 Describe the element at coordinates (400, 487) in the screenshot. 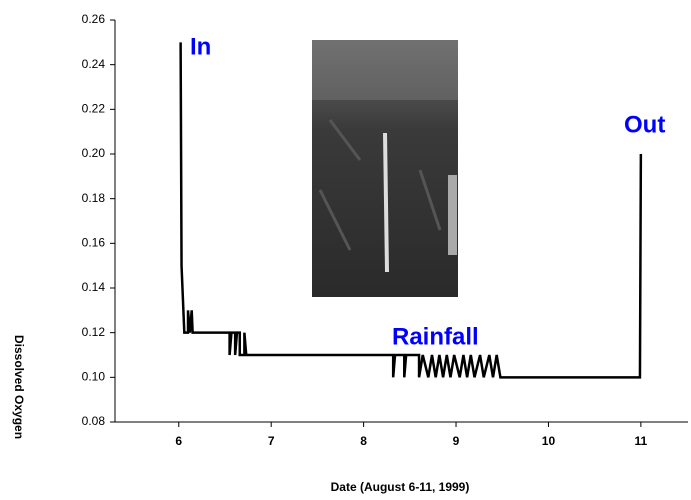

I see `x-axis-label: Date (August 6-11, 1999)` at that location.